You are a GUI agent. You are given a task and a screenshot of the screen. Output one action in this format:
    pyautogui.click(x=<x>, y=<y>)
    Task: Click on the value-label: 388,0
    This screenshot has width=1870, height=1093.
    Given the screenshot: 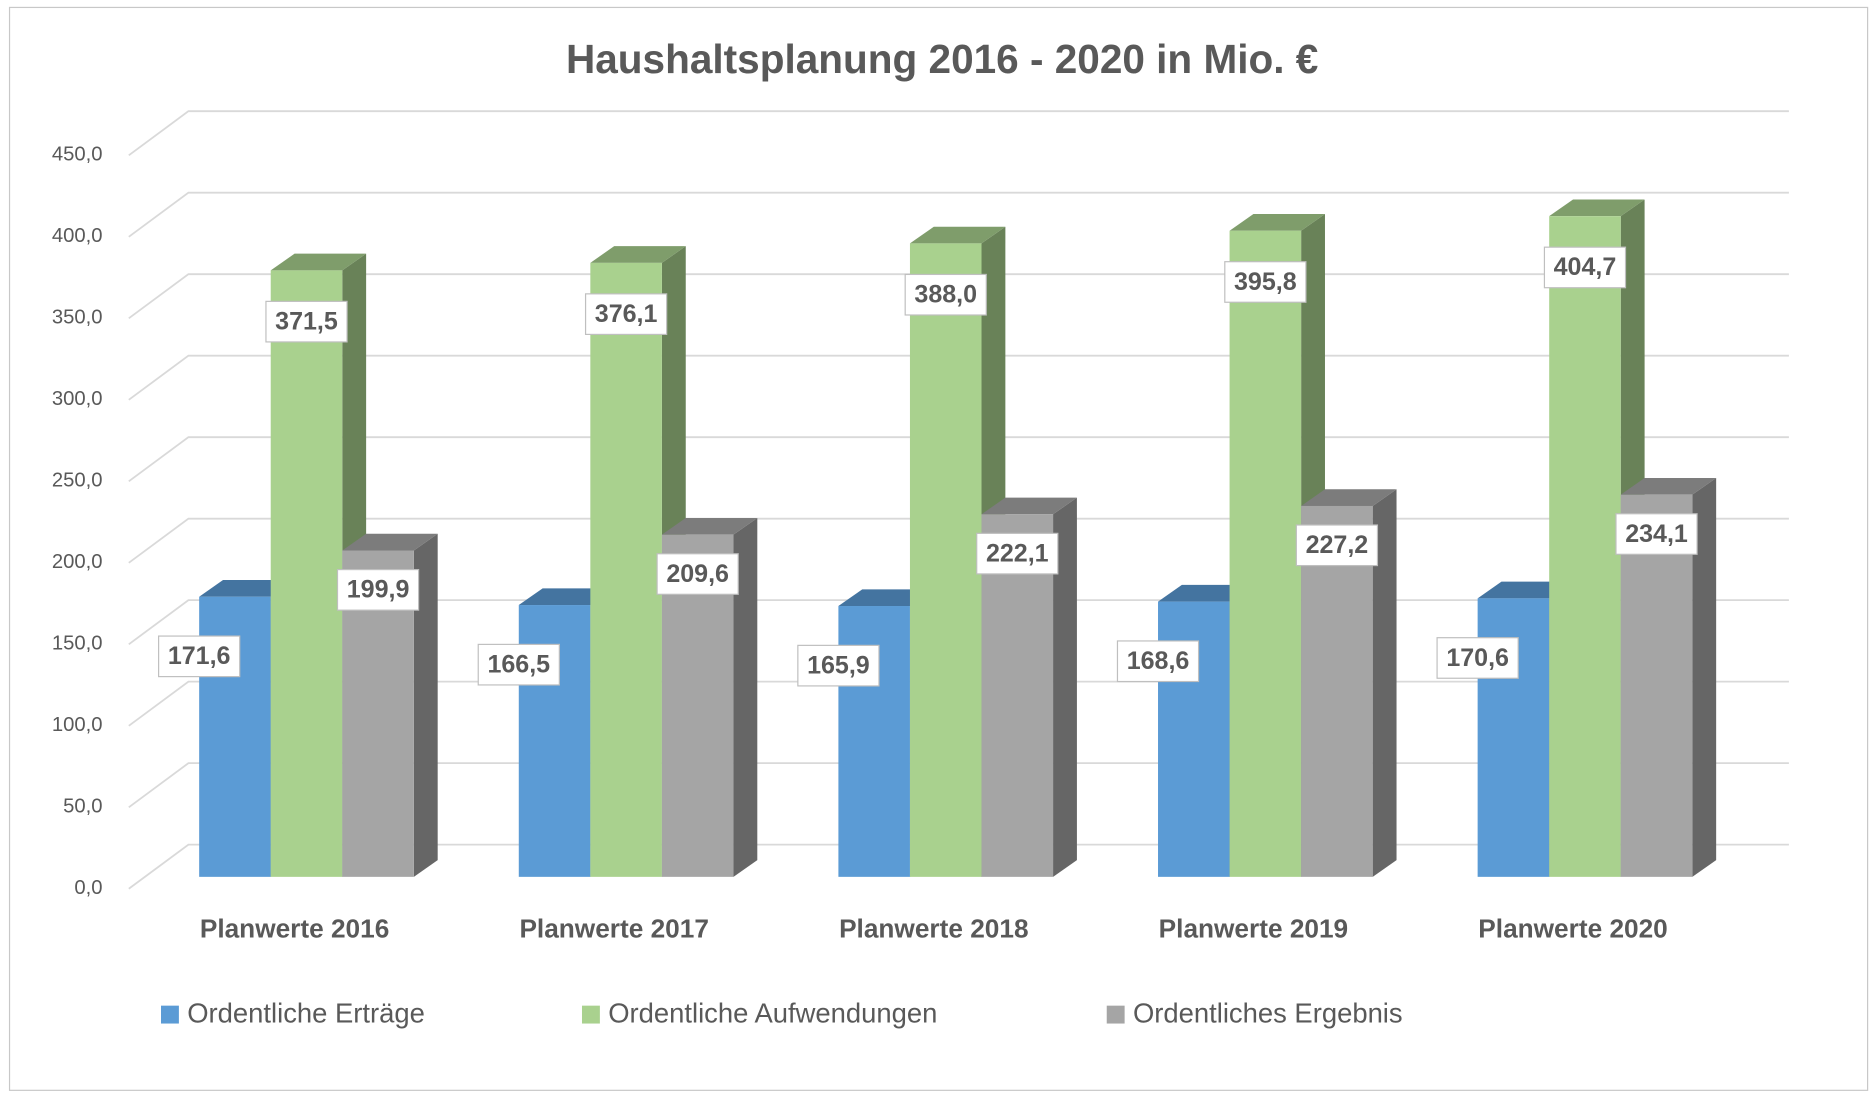 What is the action you would take?
    pyautogui.click(x=945, y=295)
    